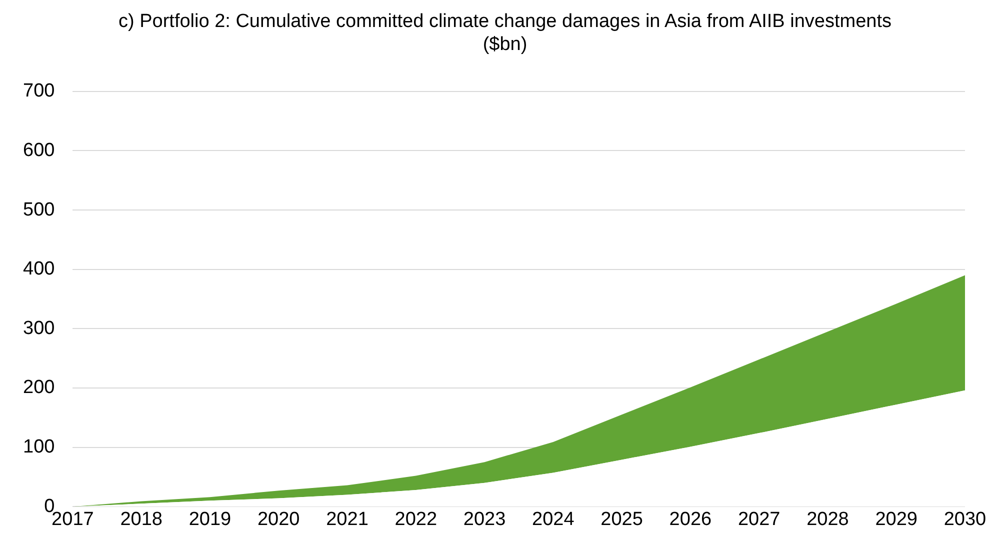  What do you see at coordinates (39, 269) in the screenshot?
I see `y-tick-label: 400` at bounding box center [39, 269].